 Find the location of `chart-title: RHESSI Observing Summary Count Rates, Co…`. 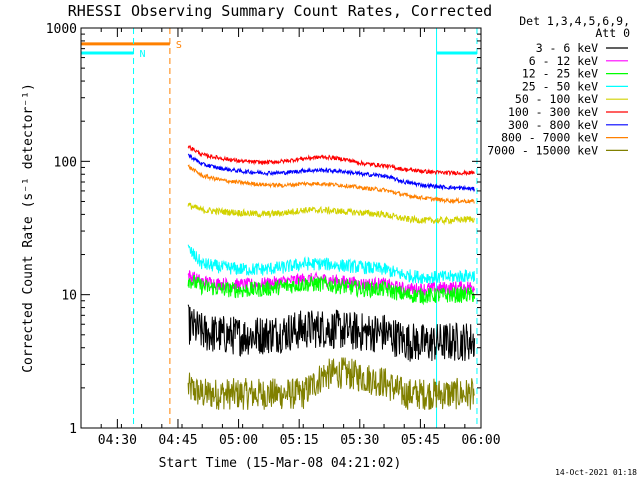

chart-title: RHESSI Observing Summary Count Rates, Co… is located at coordinates (280, 11).